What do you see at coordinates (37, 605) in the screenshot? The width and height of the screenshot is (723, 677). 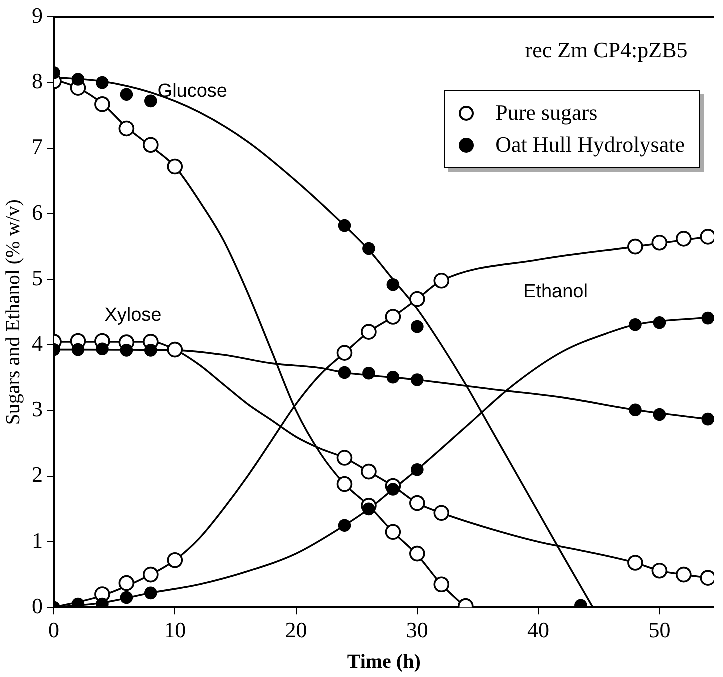 I see `y-tick-label: 0` at bounding box center [37, 605].